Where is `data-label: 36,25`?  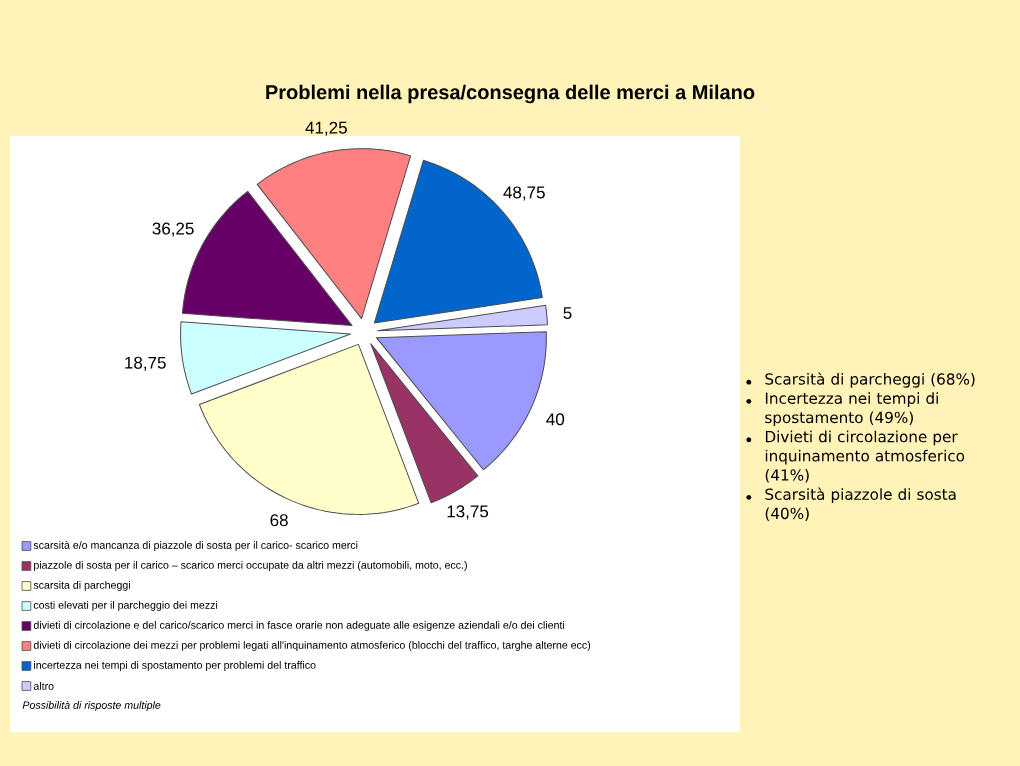
data-label: 36,25 is located at coordinates (173, 229).